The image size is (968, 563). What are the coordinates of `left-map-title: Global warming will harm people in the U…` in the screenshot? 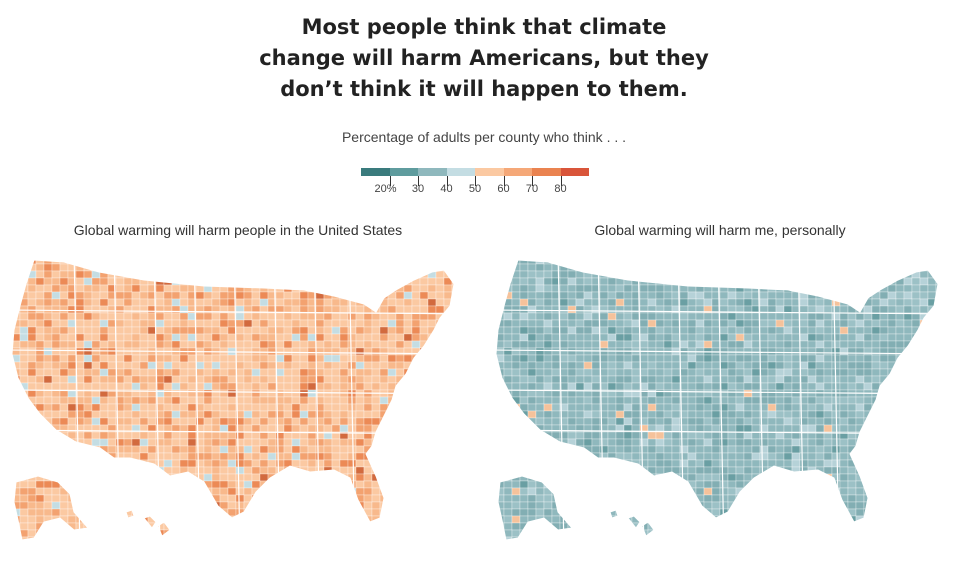 It's located at (238, 230).